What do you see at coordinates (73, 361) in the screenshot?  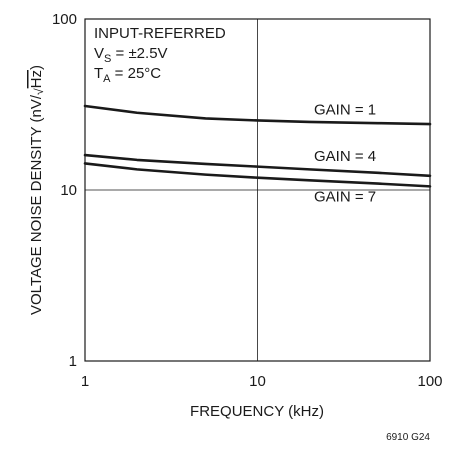 I see `y-tick-label-0: 1` at bounding box center [73, 361].